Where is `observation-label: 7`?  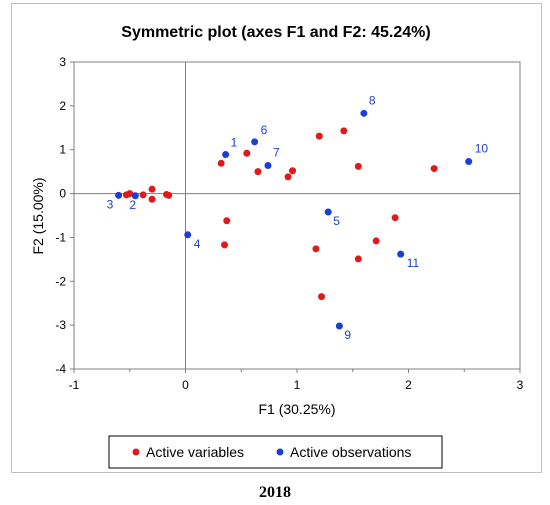
observation-label: 7 is located at coordinates (276, 153).